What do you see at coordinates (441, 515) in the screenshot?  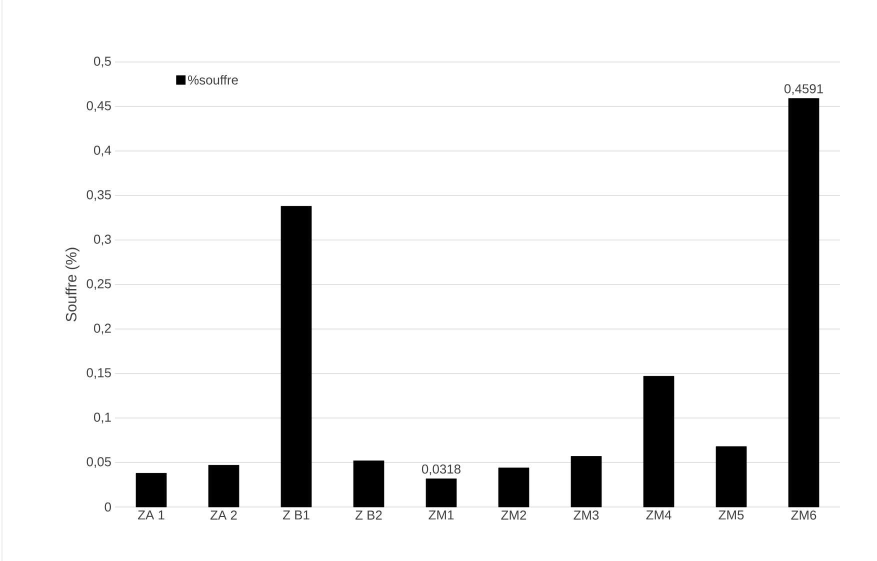 I see `x-tick-label: ZM1` at bounding box center [441, 515].